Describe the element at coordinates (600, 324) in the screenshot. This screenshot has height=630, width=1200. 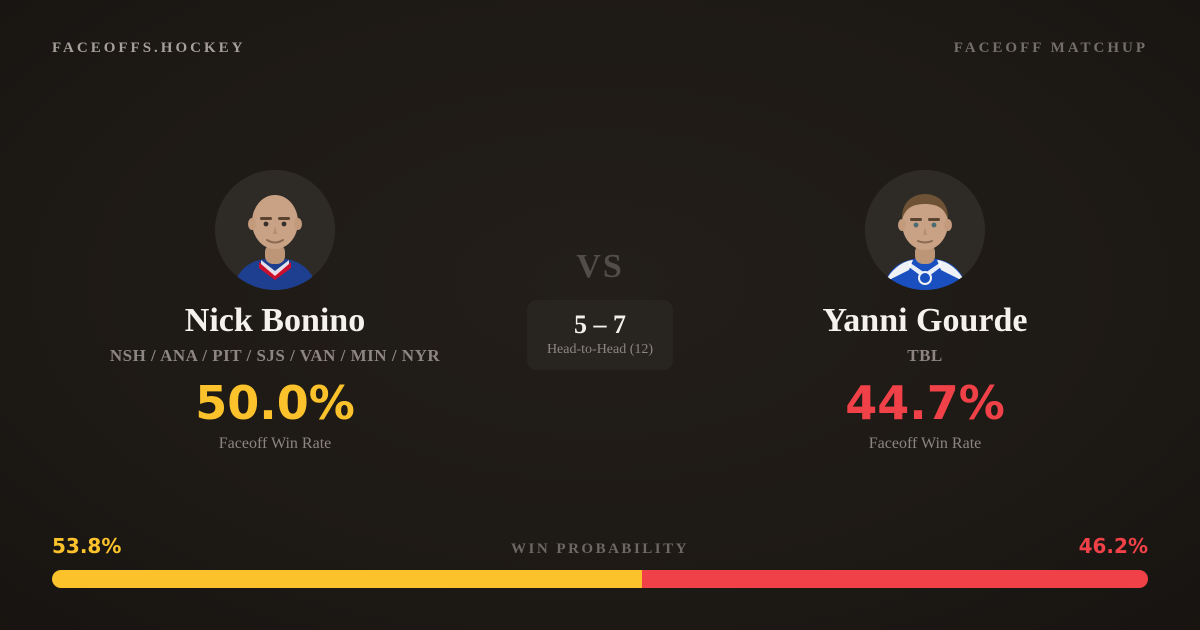
I see `head-to-head-score: 5 – 7` at that location.